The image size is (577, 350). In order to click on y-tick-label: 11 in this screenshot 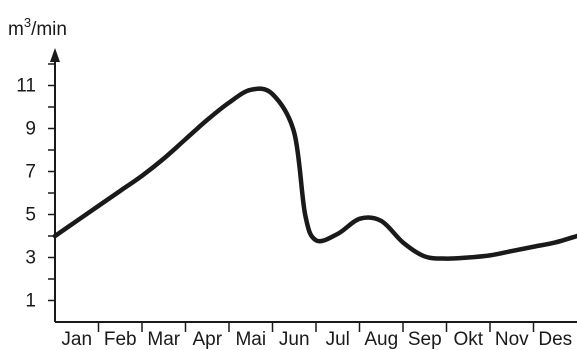, I will do `click(26, 86)`.